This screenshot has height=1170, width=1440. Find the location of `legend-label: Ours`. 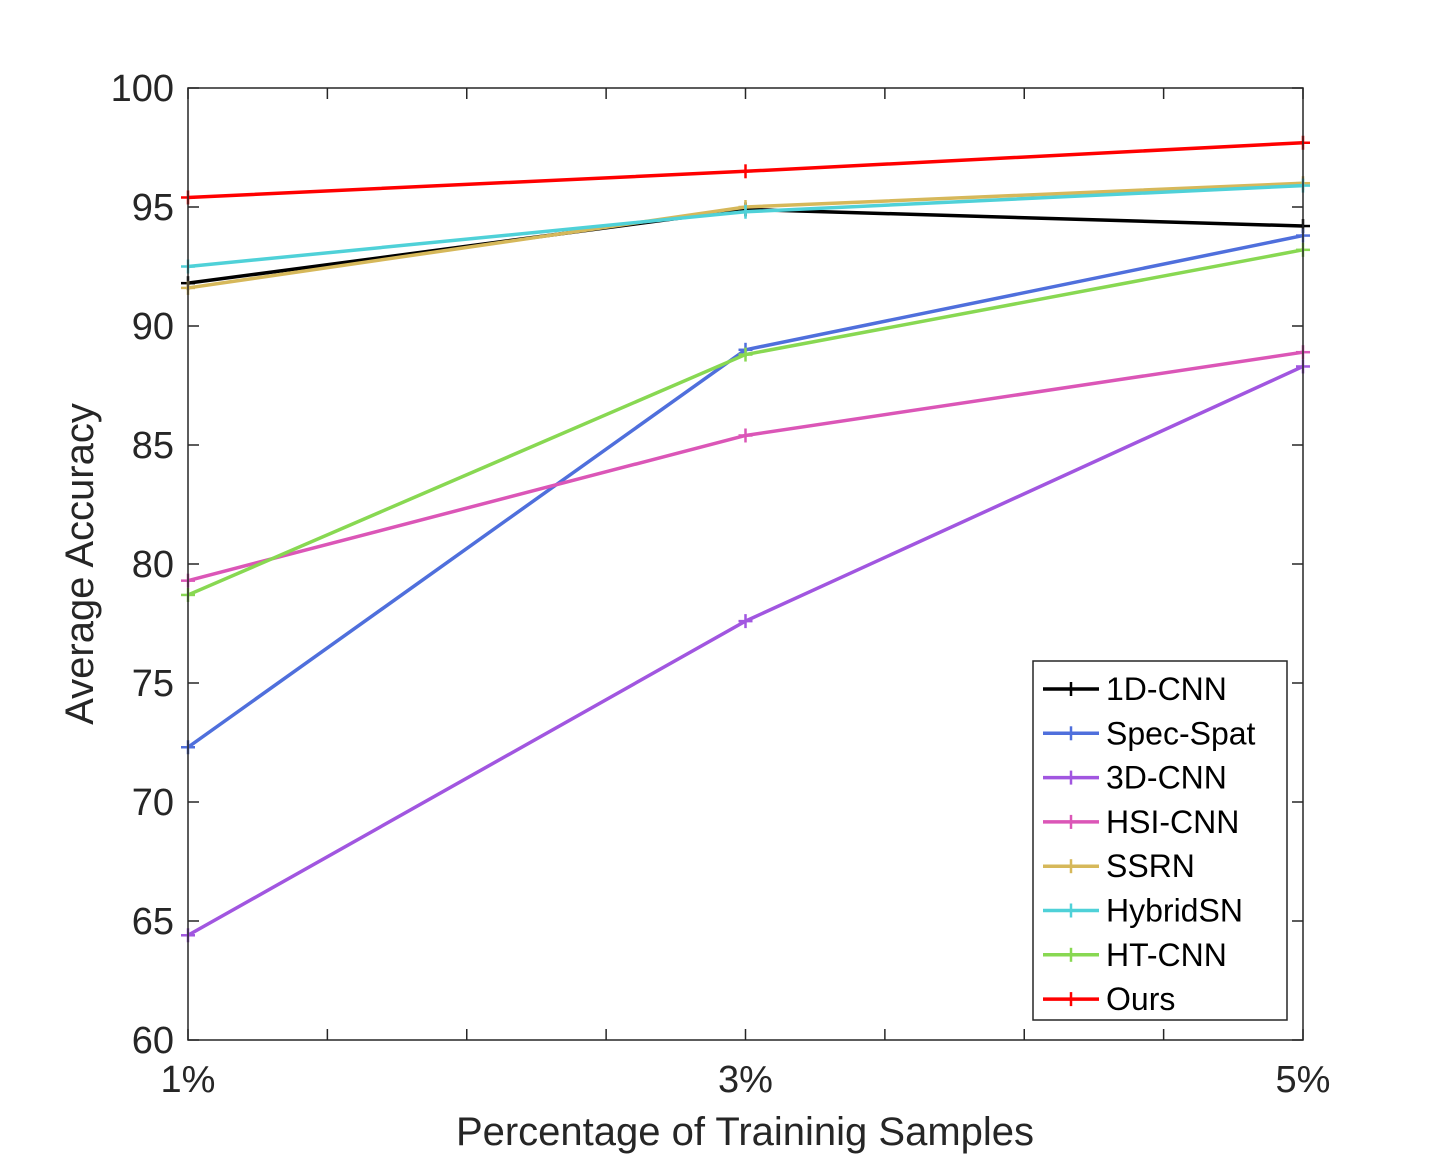

legend-label: Ours is located at coordinates (1140, 999).